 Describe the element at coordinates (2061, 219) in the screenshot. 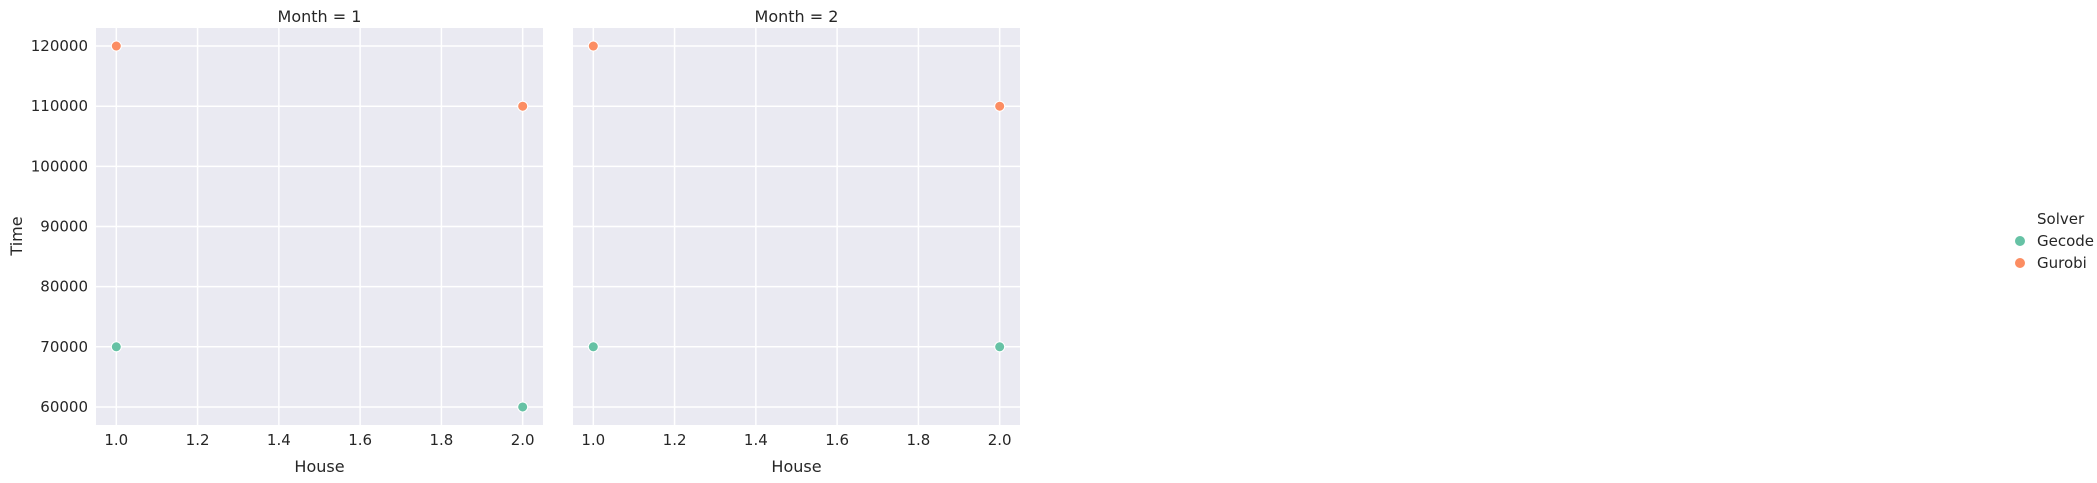

I see `legend-title: Solver` at that location.